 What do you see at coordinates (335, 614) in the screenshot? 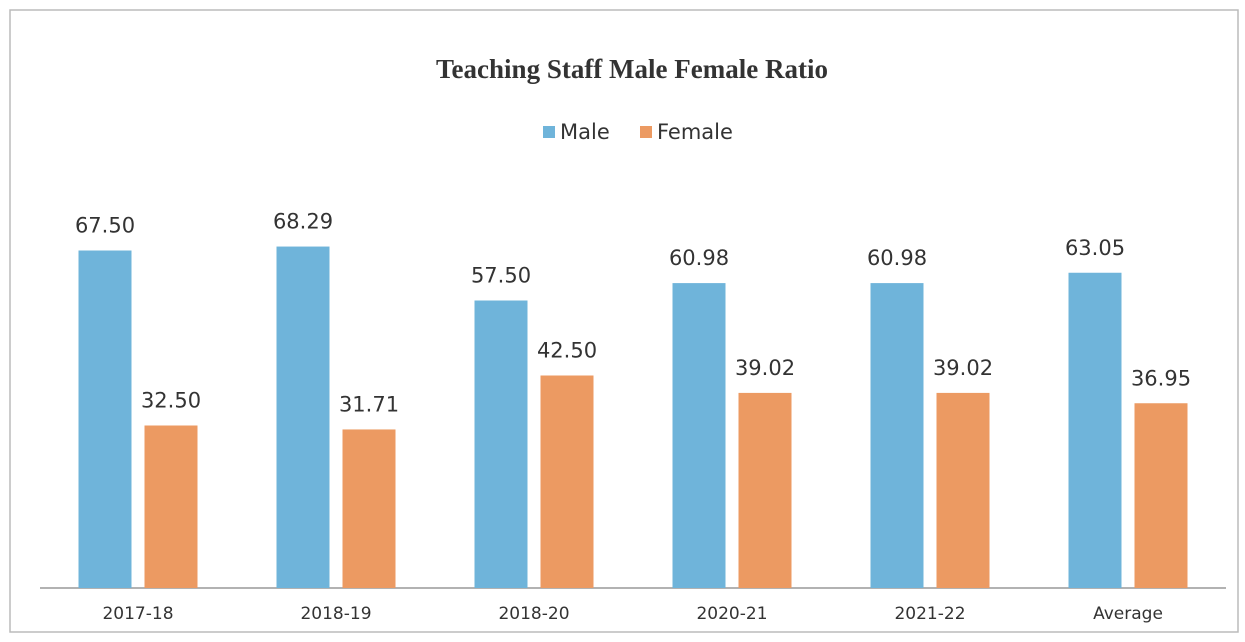
I see `x-tick-label: 2018-19` at bounding box center [335, 614].